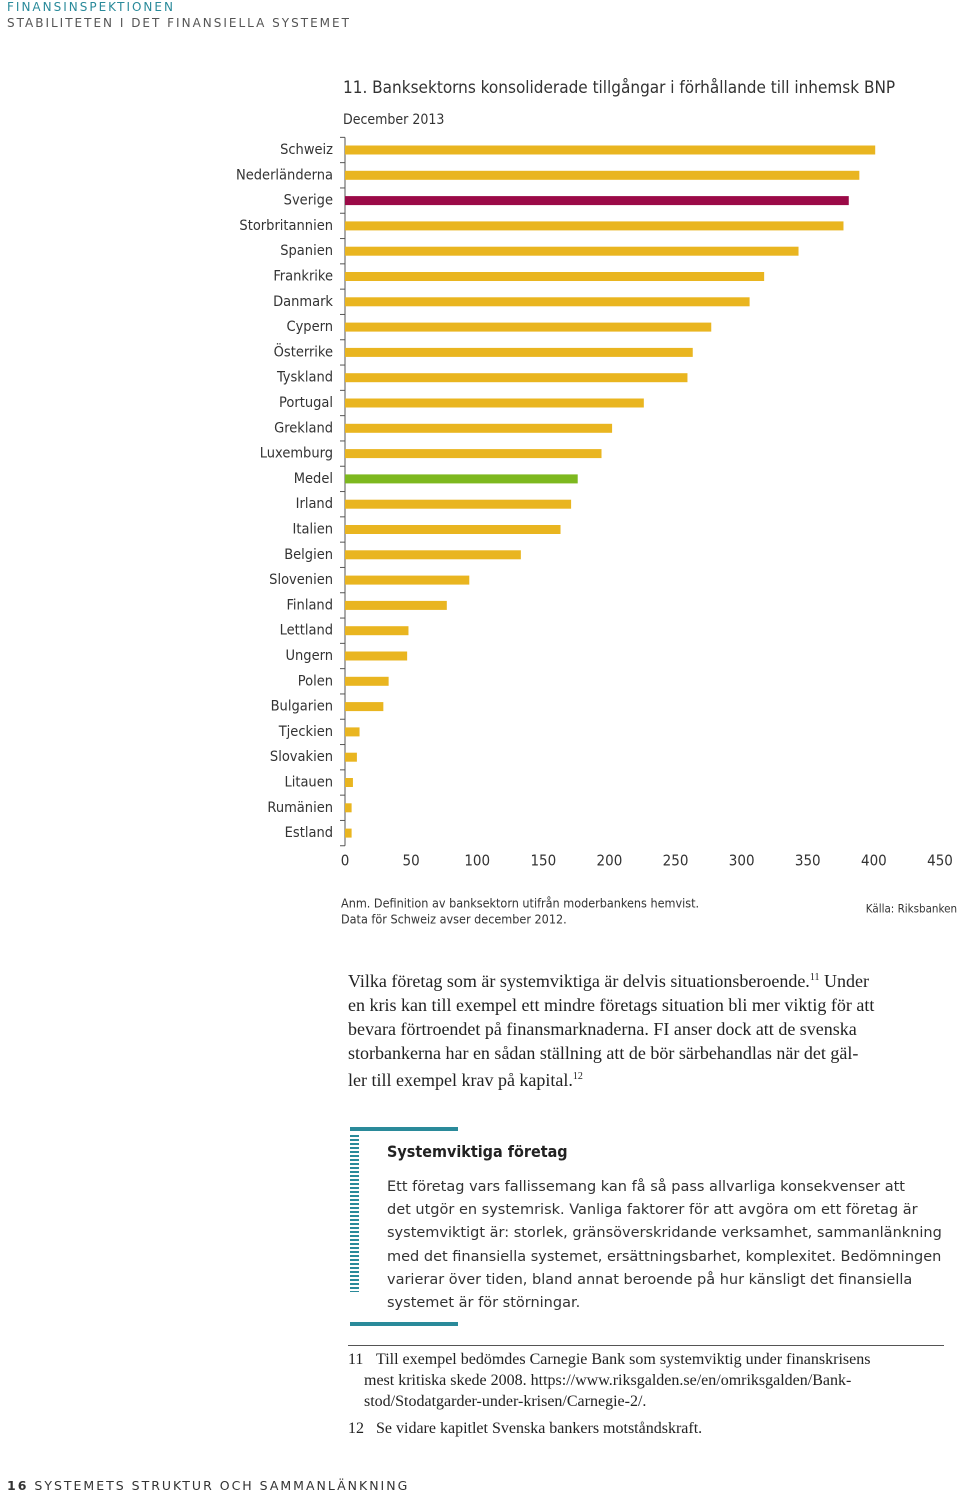 The height and width of the screenshot is (1494, 960). I want to click on y-tick-label: Slovakien, so click(301, 757).